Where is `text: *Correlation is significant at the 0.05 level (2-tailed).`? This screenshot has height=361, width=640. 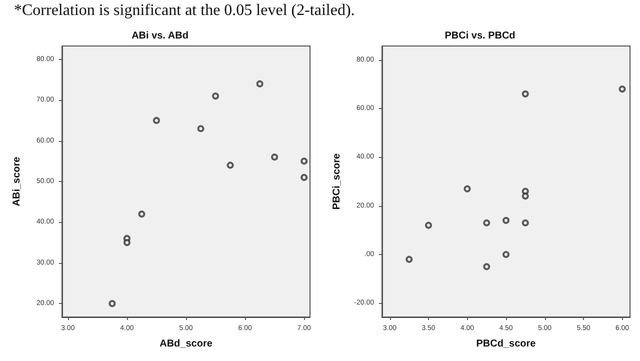 text: *Correlation is significant at the 0.05 level (2-tailed). is located at coordinates (185, 11).